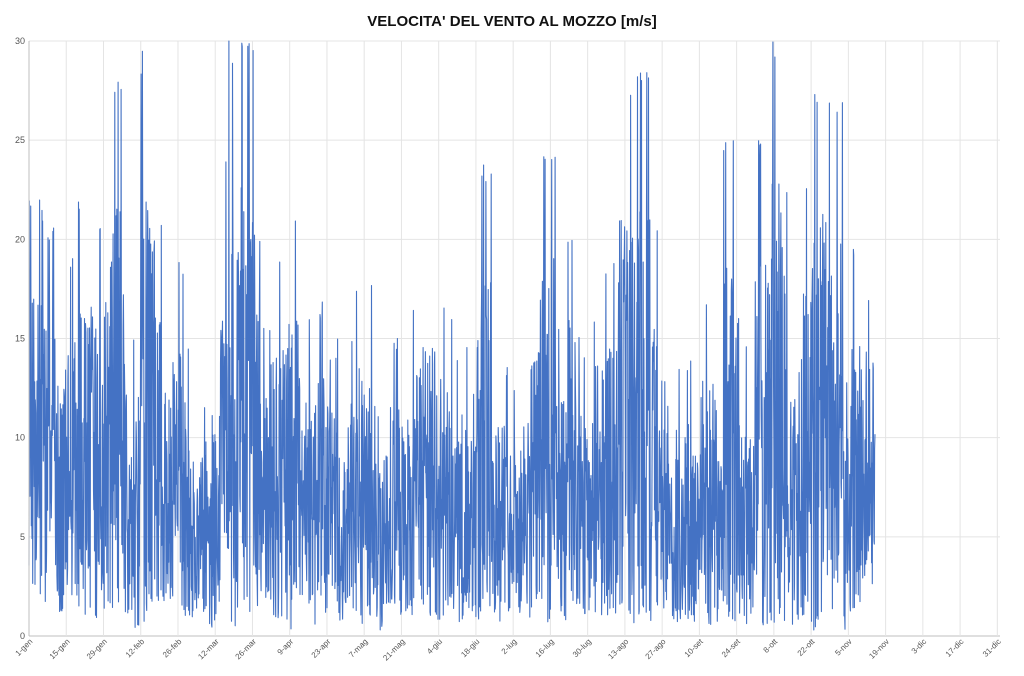 This screenshot has width=1024, height=676. Describe the element at coordinates (20, 140) in the screenshot. I see `y-tick-label: 25` at that location.